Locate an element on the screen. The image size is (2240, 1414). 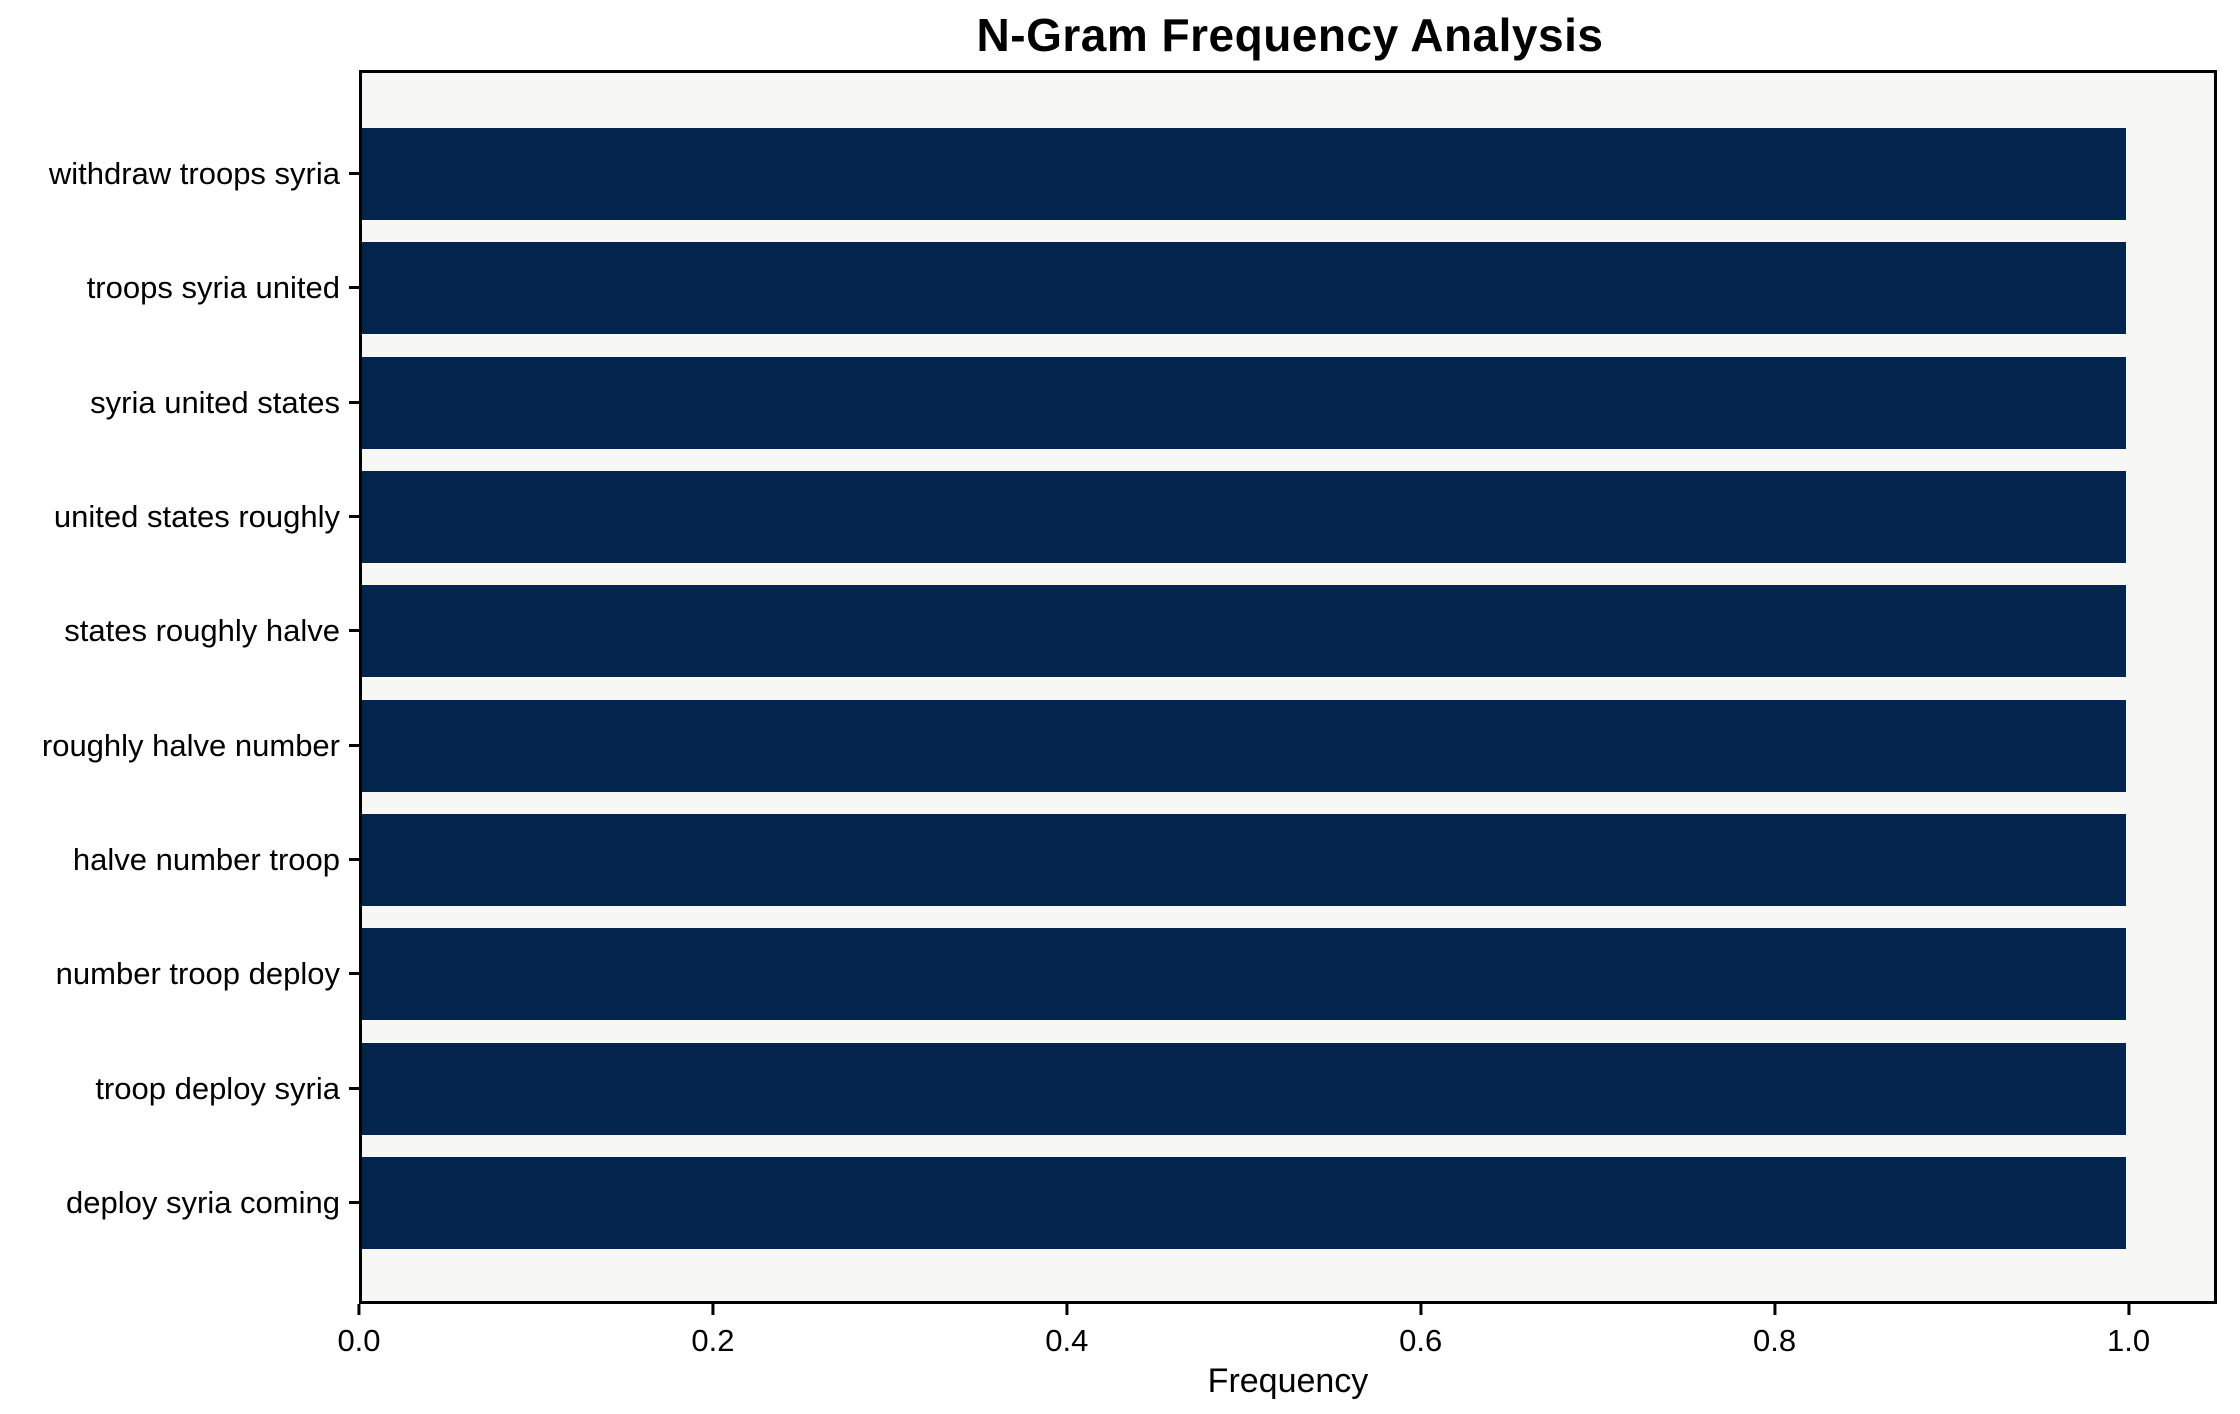
bar-row: troop deploy syria is located at coordinates (1154, 1088).